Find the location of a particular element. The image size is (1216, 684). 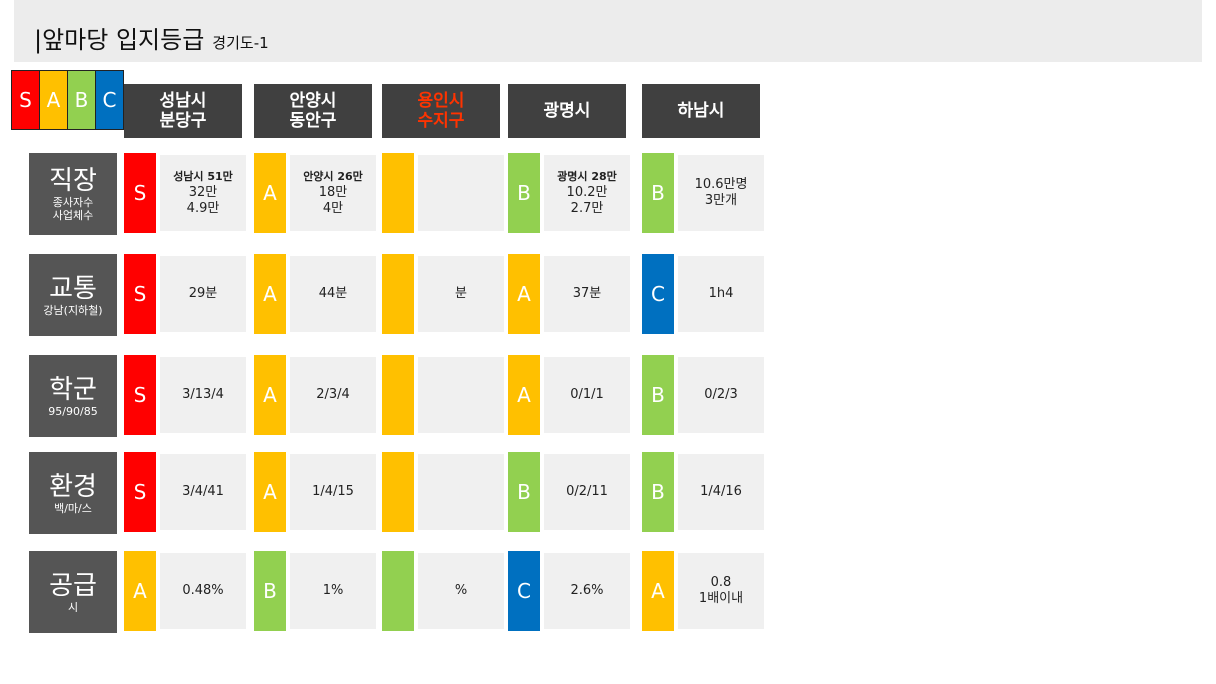

cell-text: 37분 is located at coordinates (587, 293).